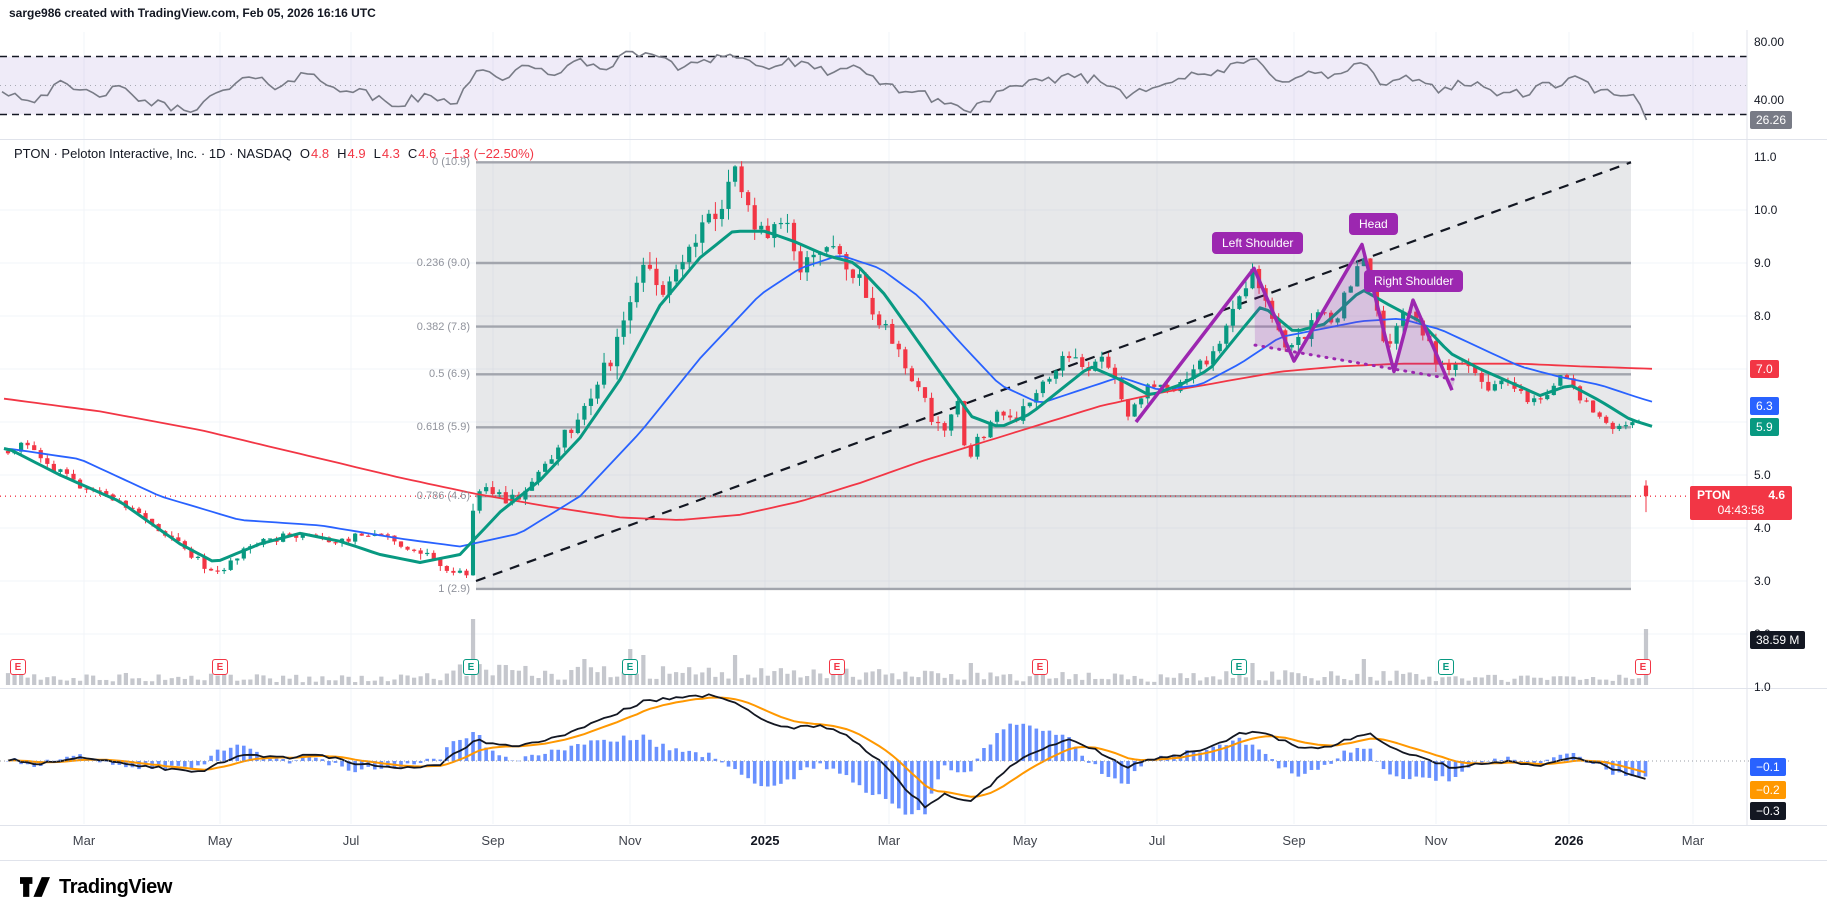 The width and height of the screenshot is (1827, 916). Describe the element at coordinates (116, 886) in the screenshot. I see `tradingview-logo-text: TradingView` at that location.